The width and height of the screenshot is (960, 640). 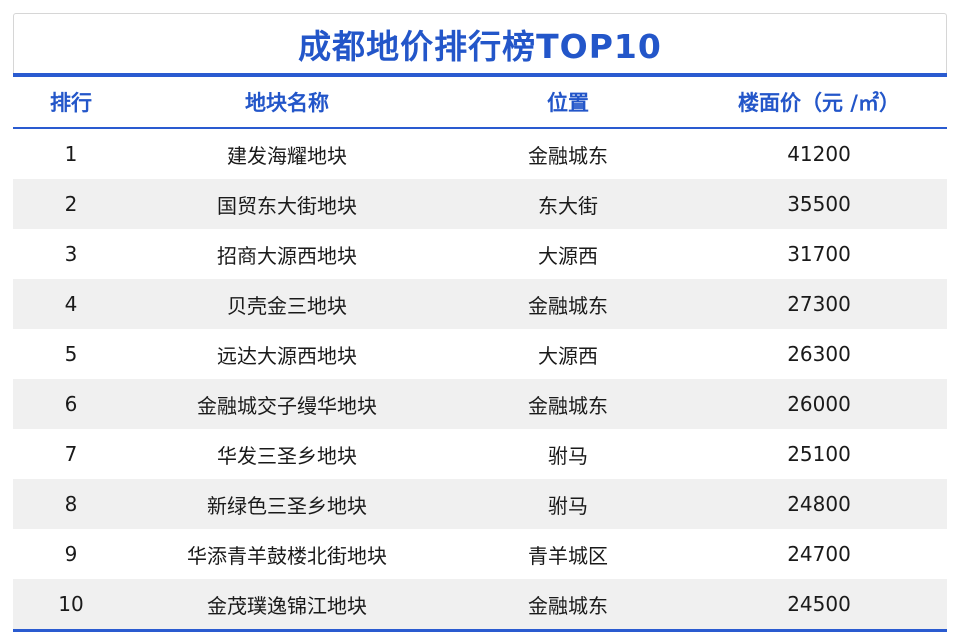 What do you see at coordinates (71, 454) in the screenshot?
I see `cell-rank: 7` at bounding box center [71, 454].